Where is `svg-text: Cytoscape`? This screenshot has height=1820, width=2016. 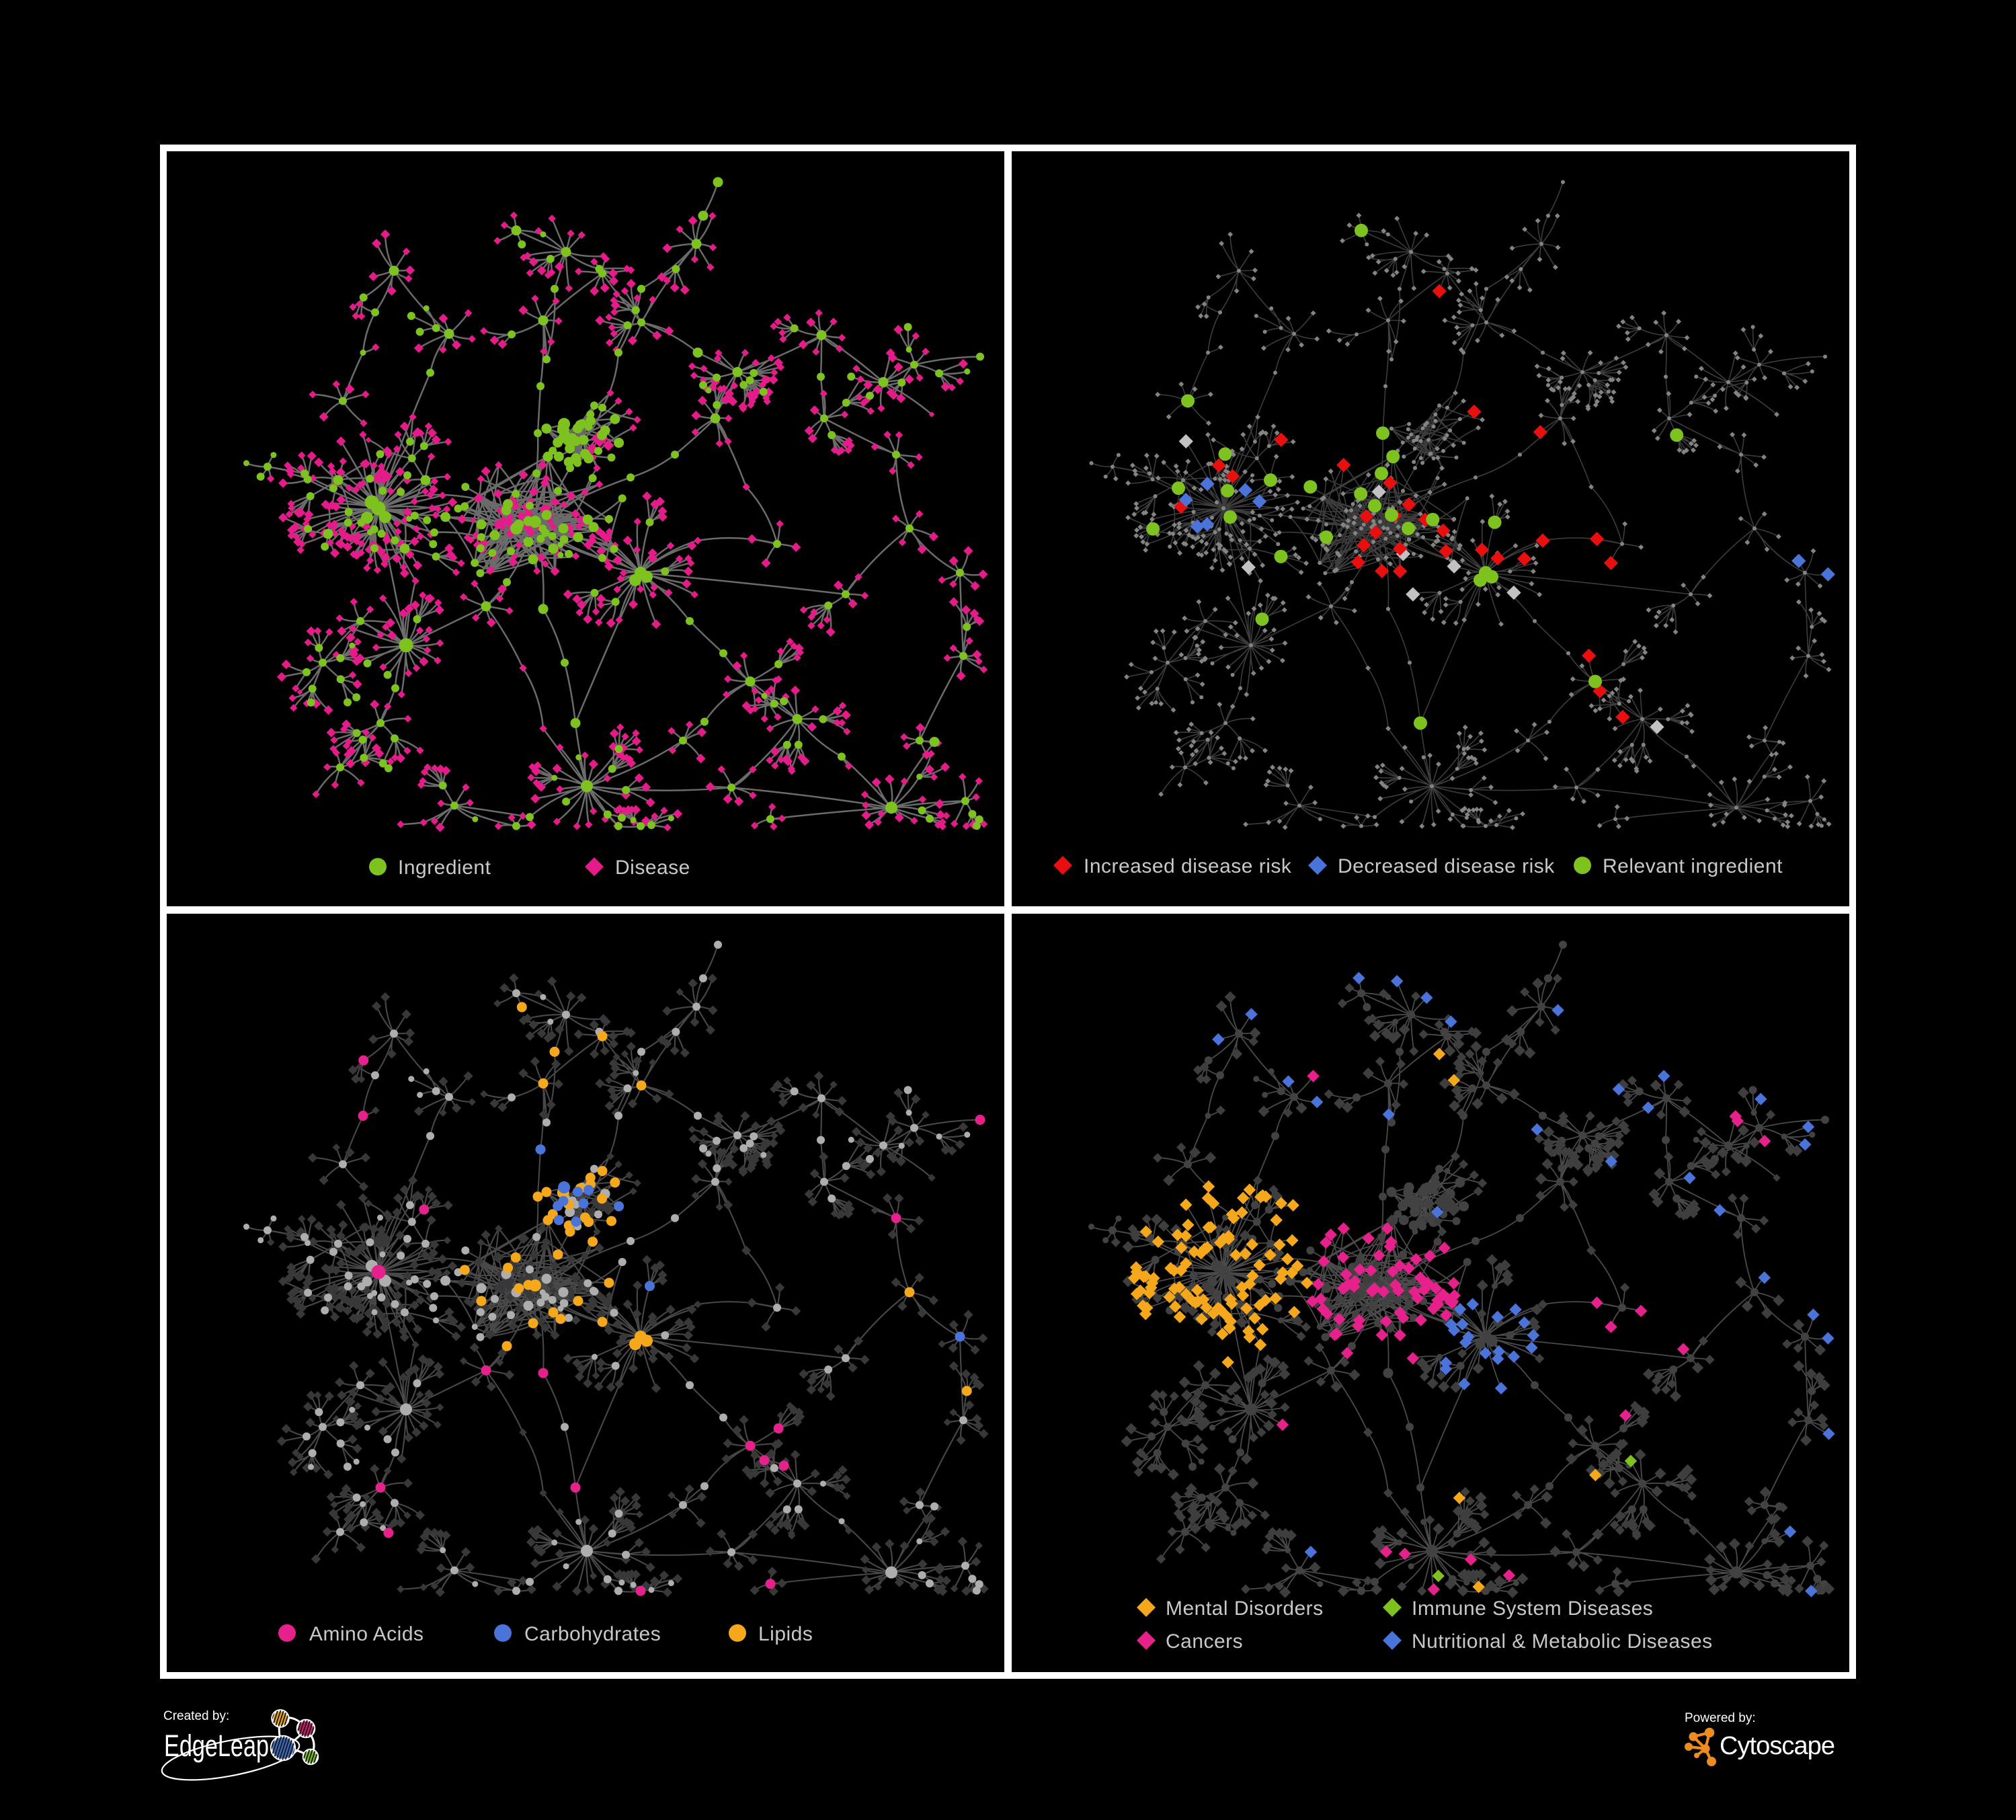 svg-text: Cytoscape is located at coordinates (1777, 1746).